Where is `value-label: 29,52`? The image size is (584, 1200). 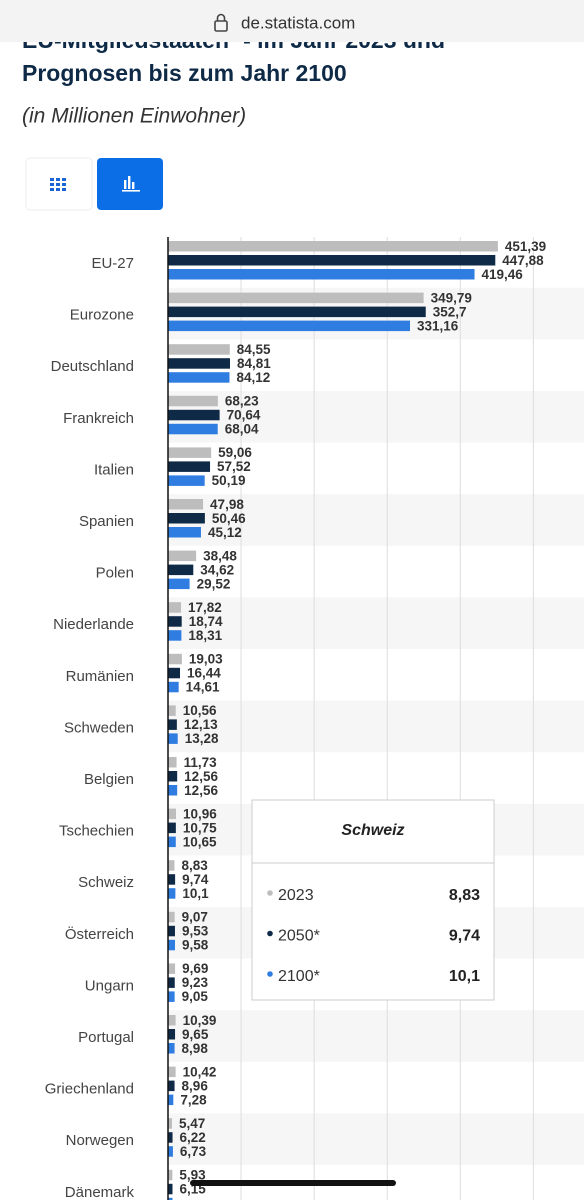 value-label: 29,52 is located at coordinates (214, 583).